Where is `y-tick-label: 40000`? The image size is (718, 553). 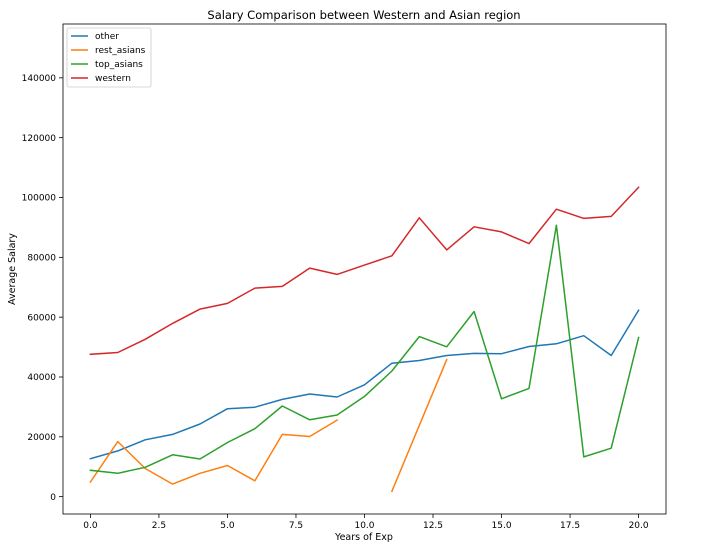
y-tick-label: 40000 is located at coordinates (41, 378).